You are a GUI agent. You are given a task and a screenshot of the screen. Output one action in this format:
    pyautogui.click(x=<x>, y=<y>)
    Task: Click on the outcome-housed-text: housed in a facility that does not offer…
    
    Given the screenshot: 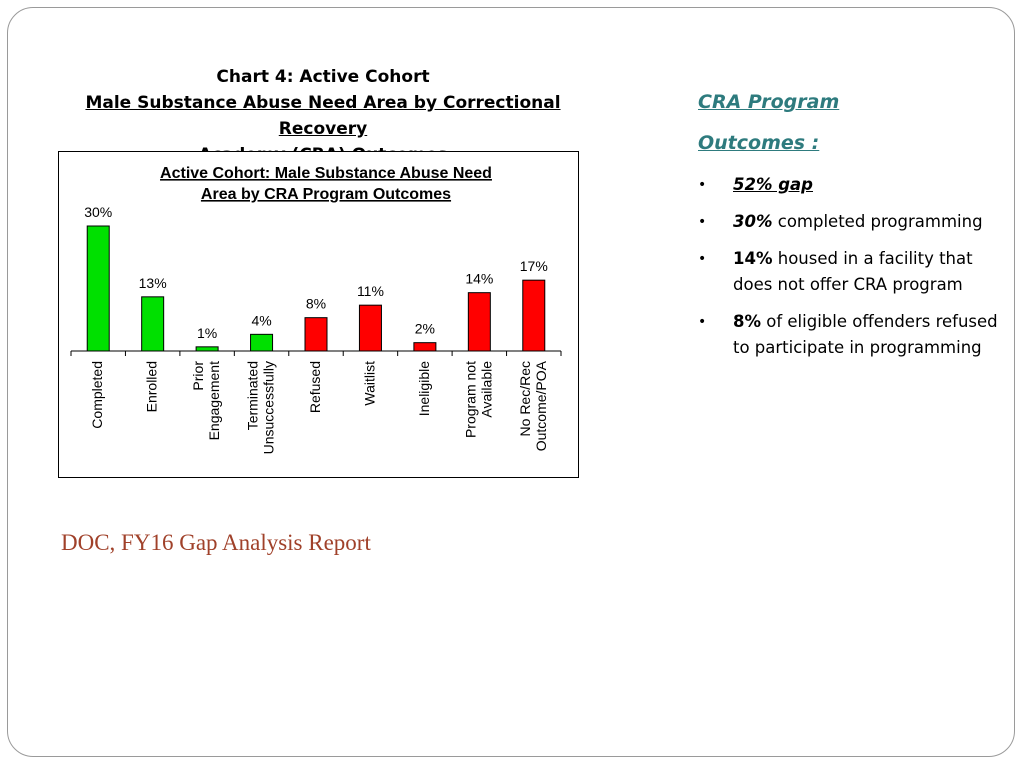 What is the action you would take?
    pyautogui.click(x=853, y=271)
    